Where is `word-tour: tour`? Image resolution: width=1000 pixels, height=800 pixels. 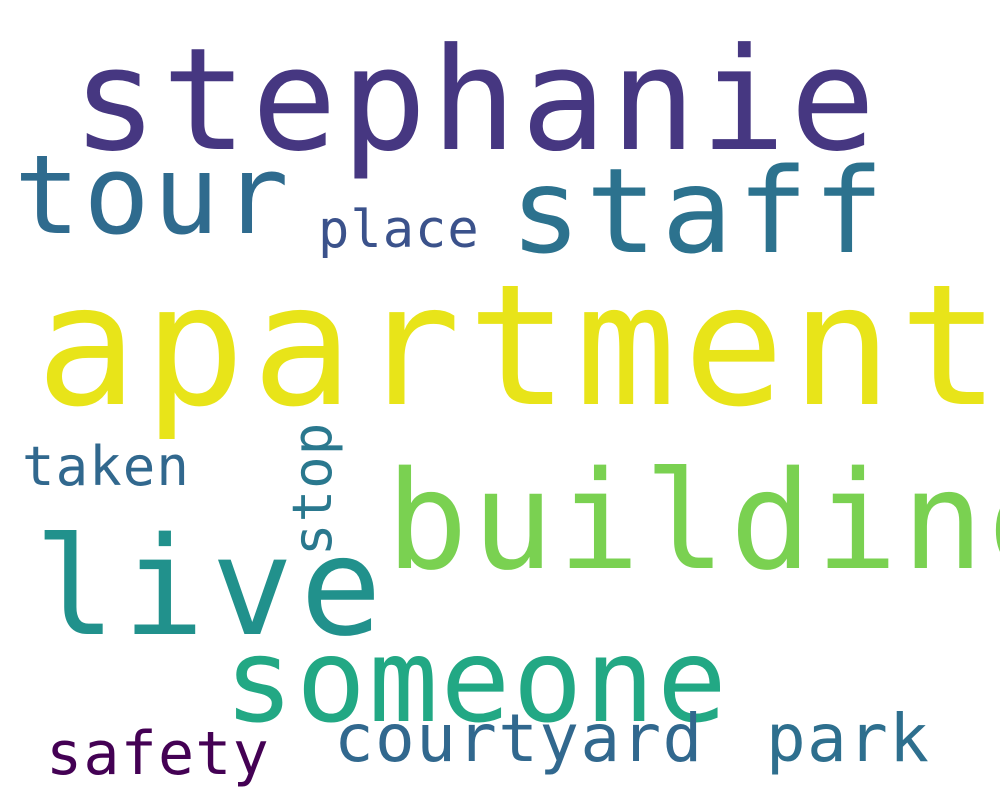 word-tour: tour is located at coordinates (153, 195).